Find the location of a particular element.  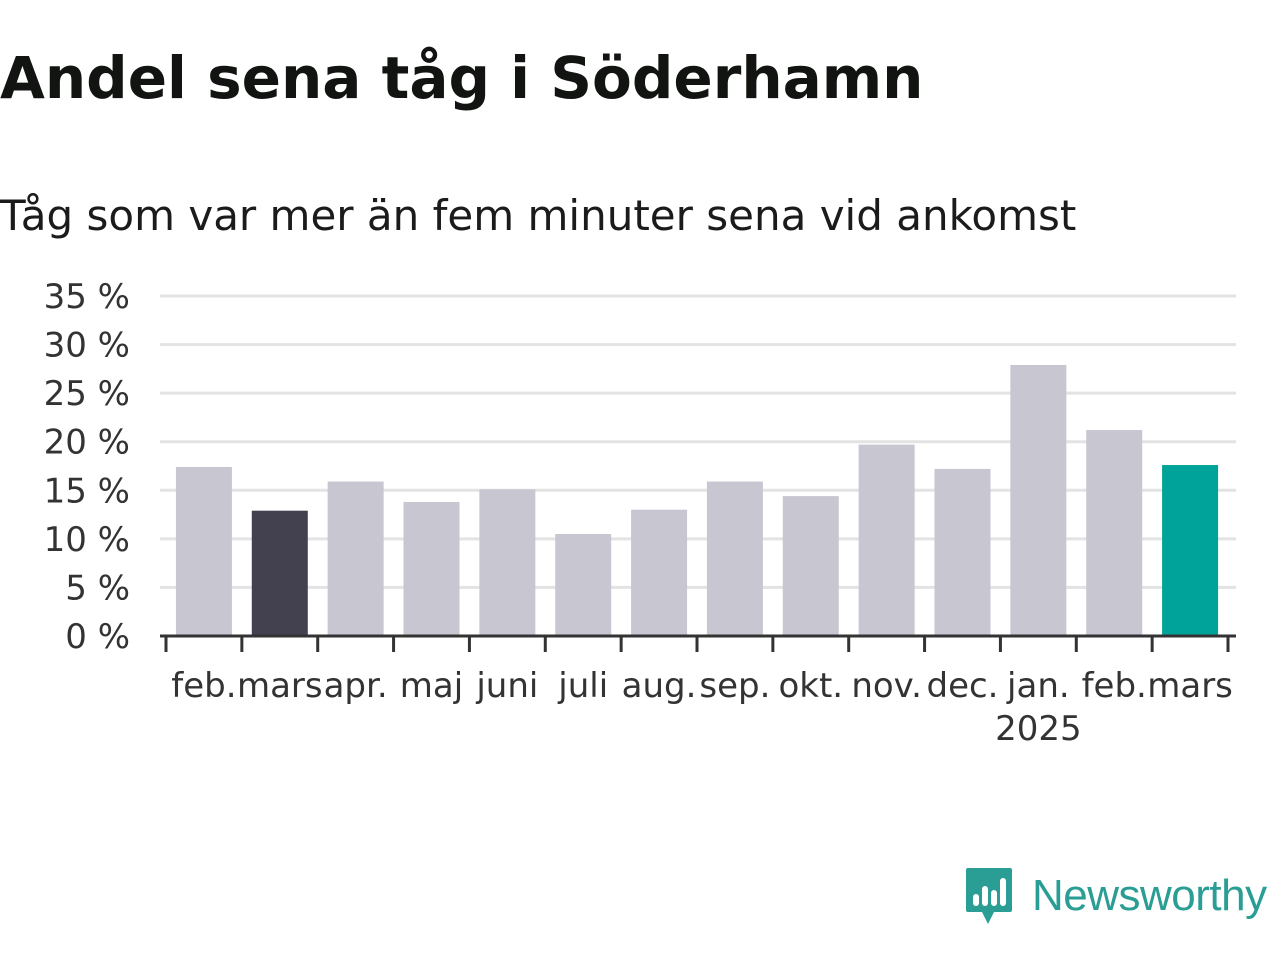

x-tick-label: aug. is located at coordinates (659, 686).